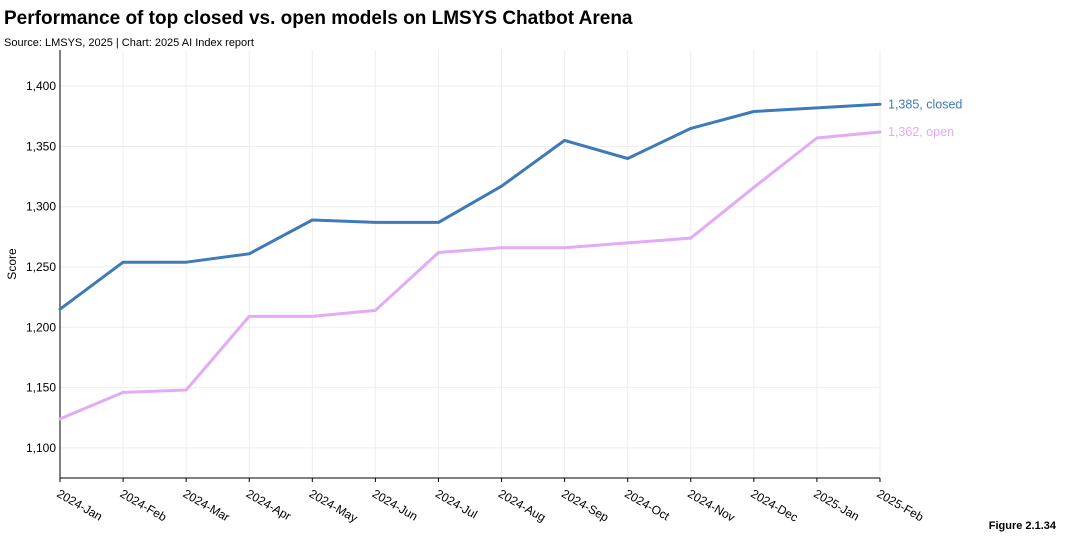  What do you see at coordinates (80, 504) in the screenshot?
I see `x-tick-label: 2024-Jan` at bounding box center [80, 504].